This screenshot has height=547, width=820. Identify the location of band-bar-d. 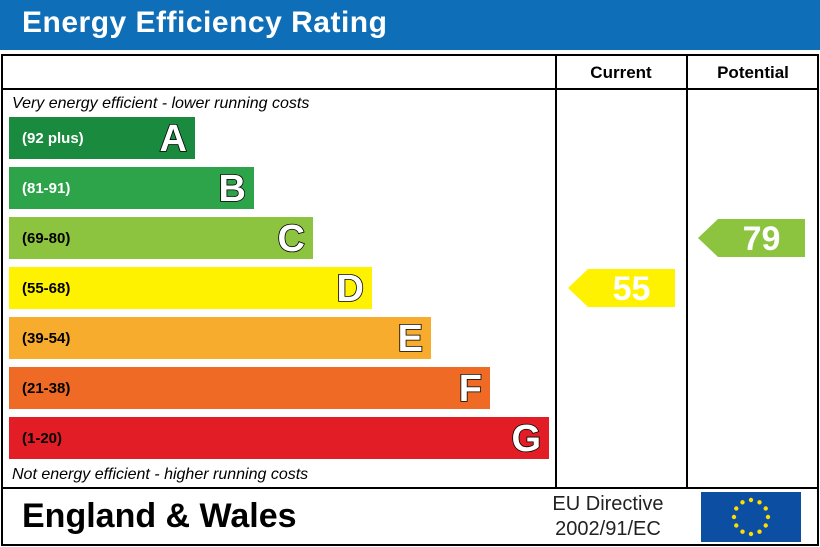
(190, 288).